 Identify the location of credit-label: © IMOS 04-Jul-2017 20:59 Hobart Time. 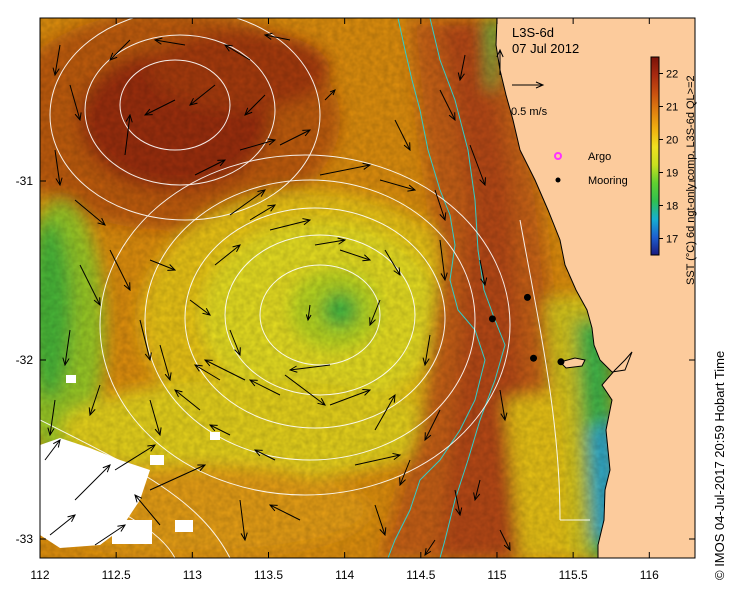
(719, 465).